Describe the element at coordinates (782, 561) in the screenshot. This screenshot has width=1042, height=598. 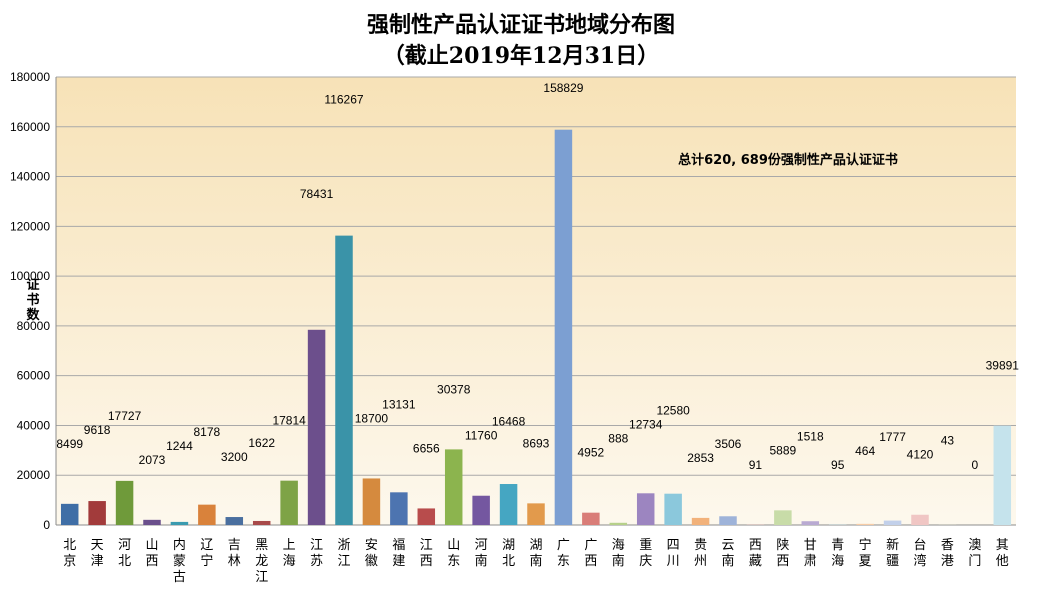
I see `x-tick-label-26-1: 西` at that location.